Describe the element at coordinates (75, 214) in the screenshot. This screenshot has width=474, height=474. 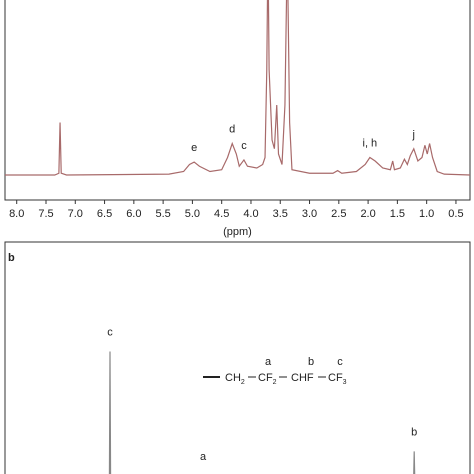
I see `x-tick-label: 7.0` at that location.